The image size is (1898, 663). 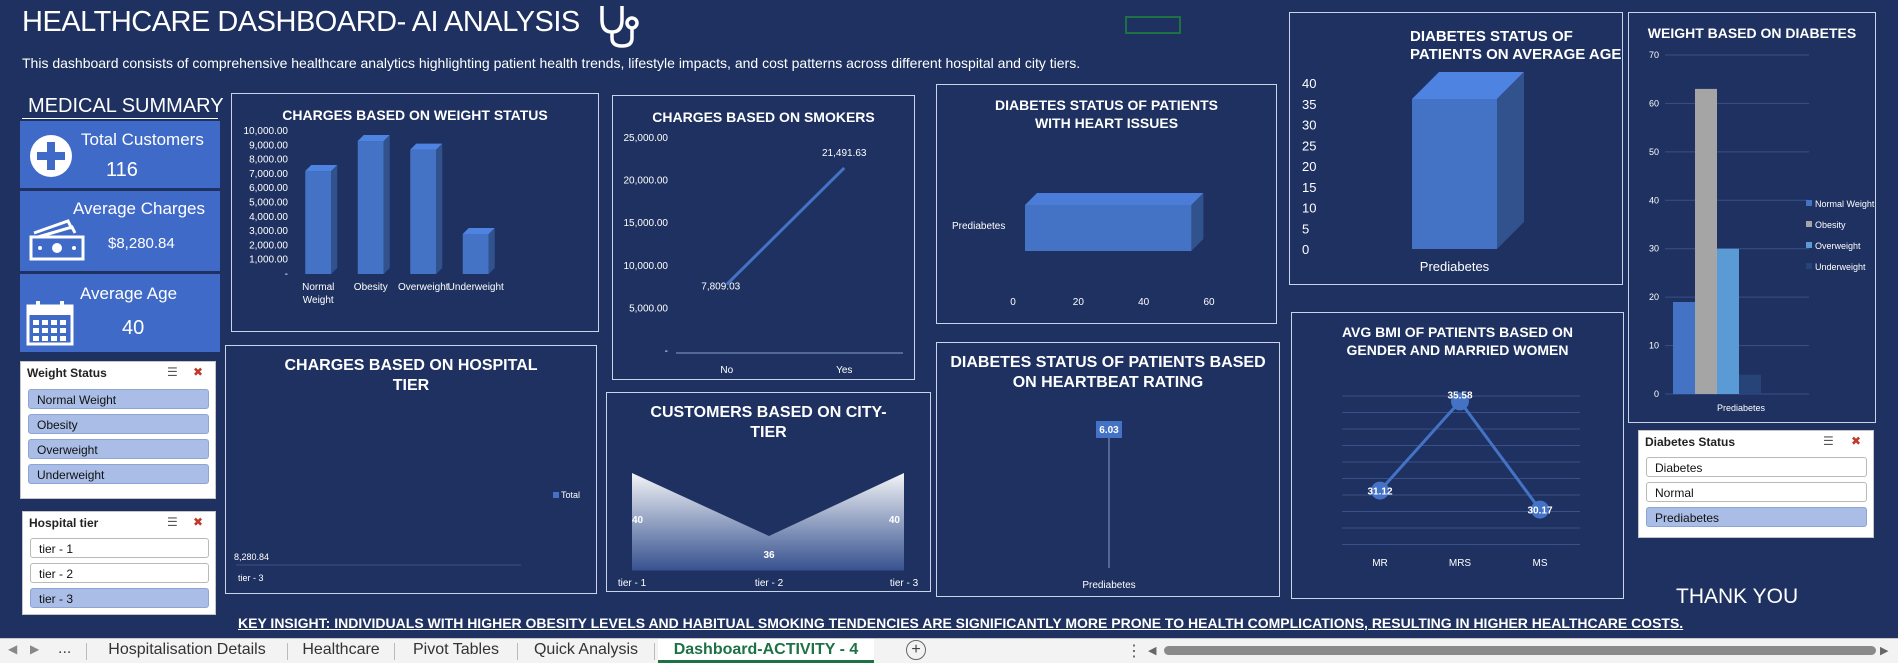 What do you see at coordinates (1108, 585) in the screenshot?
I see `x-tick-label: Prediabetes` at bounding box center [1108, 585].